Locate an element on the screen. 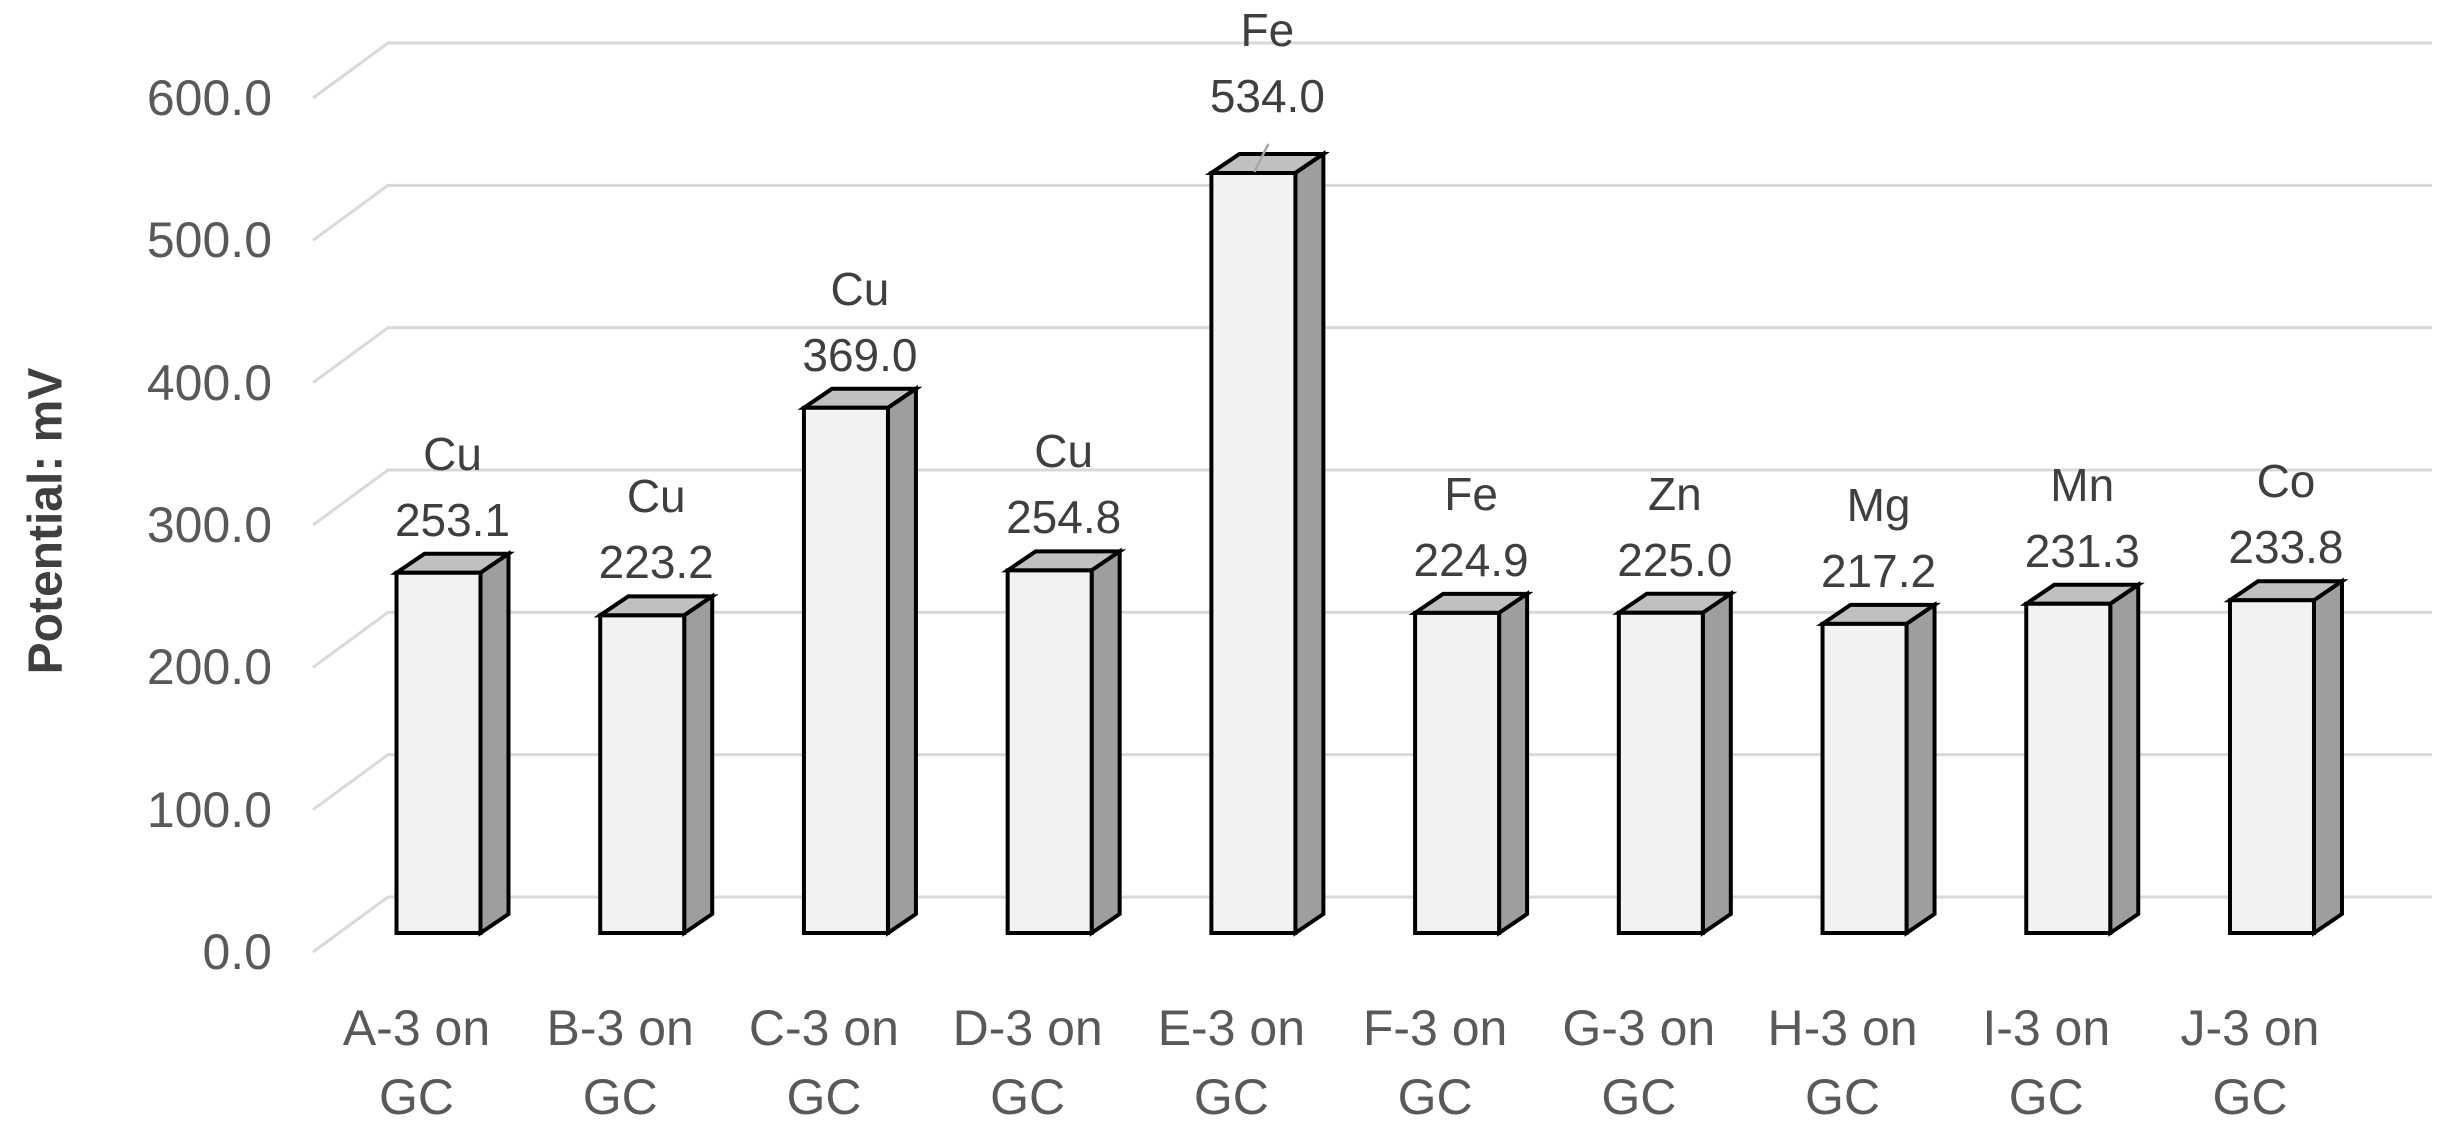 This screenshot has height=1141, width=2455. category-label: I-3 on GC is located at coordinates (2046, 1062).